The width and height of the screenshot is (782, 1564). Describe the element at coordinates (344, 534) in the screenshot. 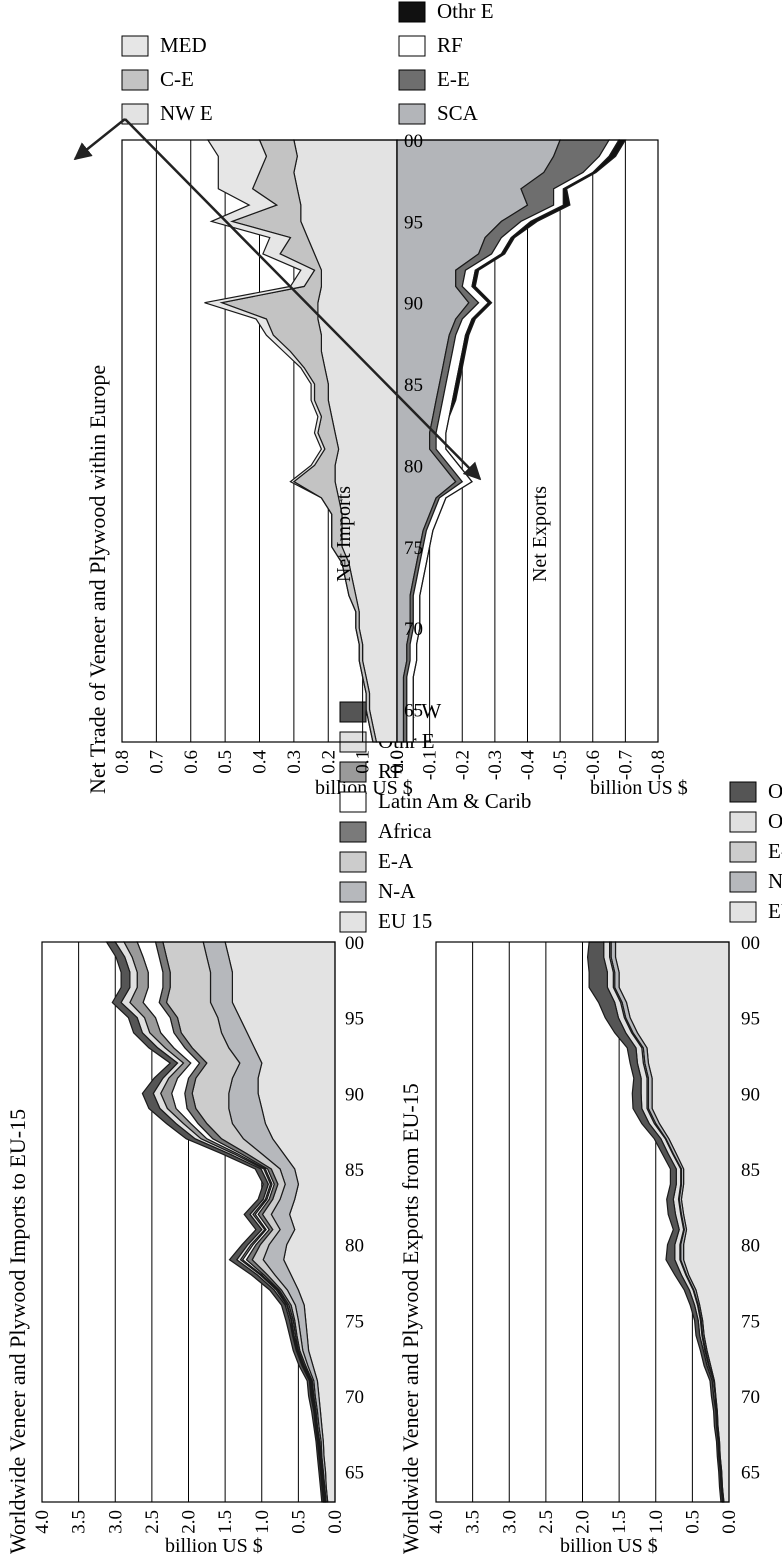

I see `net-imports-annotation: Net Imports` at that location.